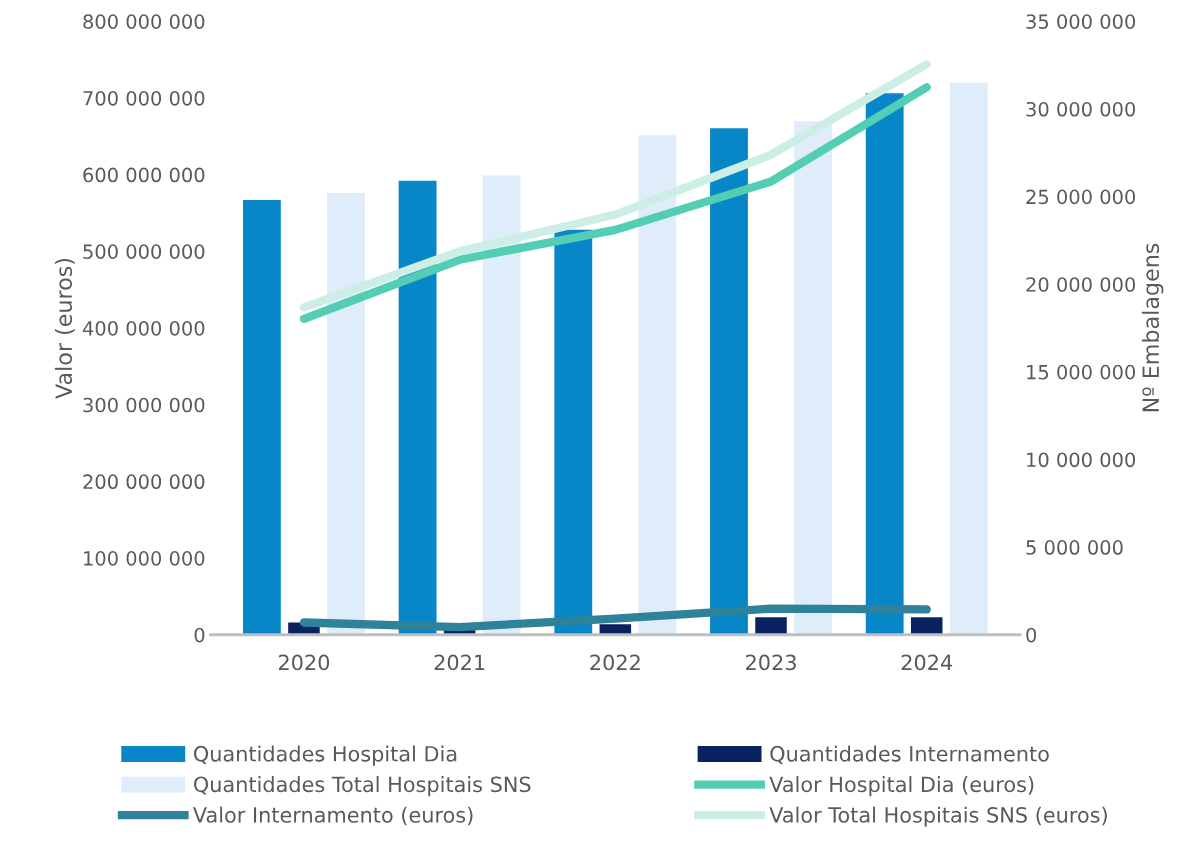 Image resolution: width=1203 pixels, height=852 pixels. I want to click on x-tick-label: 2021, so click(459, 662).